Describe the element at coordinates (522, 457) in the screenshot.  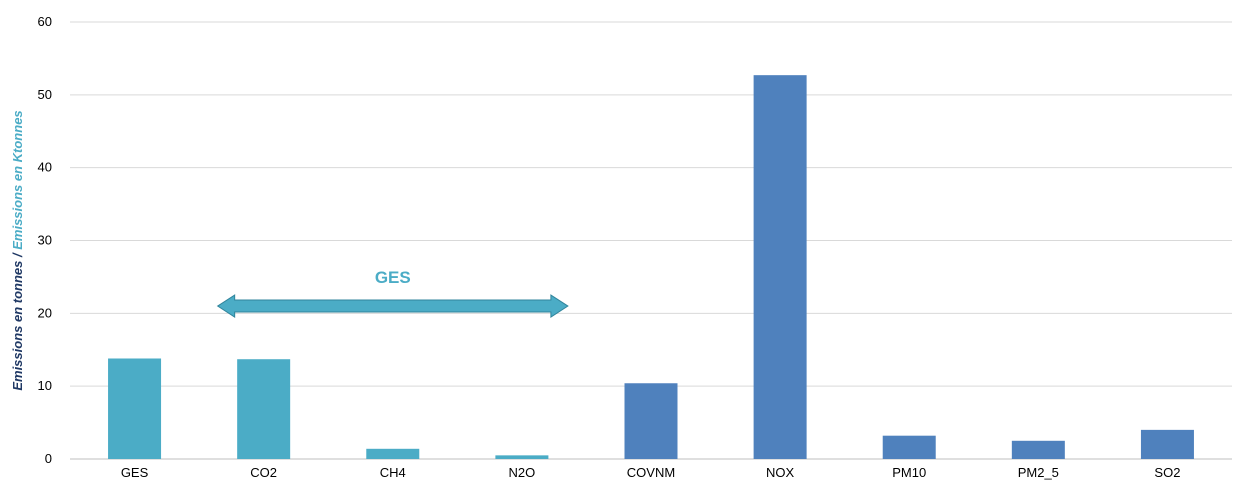
I see `bar-n2o` at that location.